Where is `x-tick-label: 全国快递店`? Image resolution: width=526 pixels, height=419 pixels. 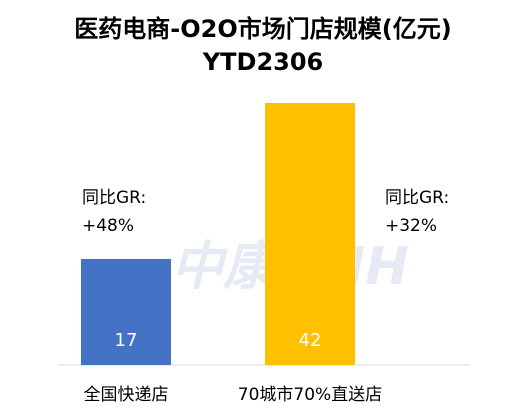 x-tick-label: 全国快递店 is located at coordinates (126, 395).